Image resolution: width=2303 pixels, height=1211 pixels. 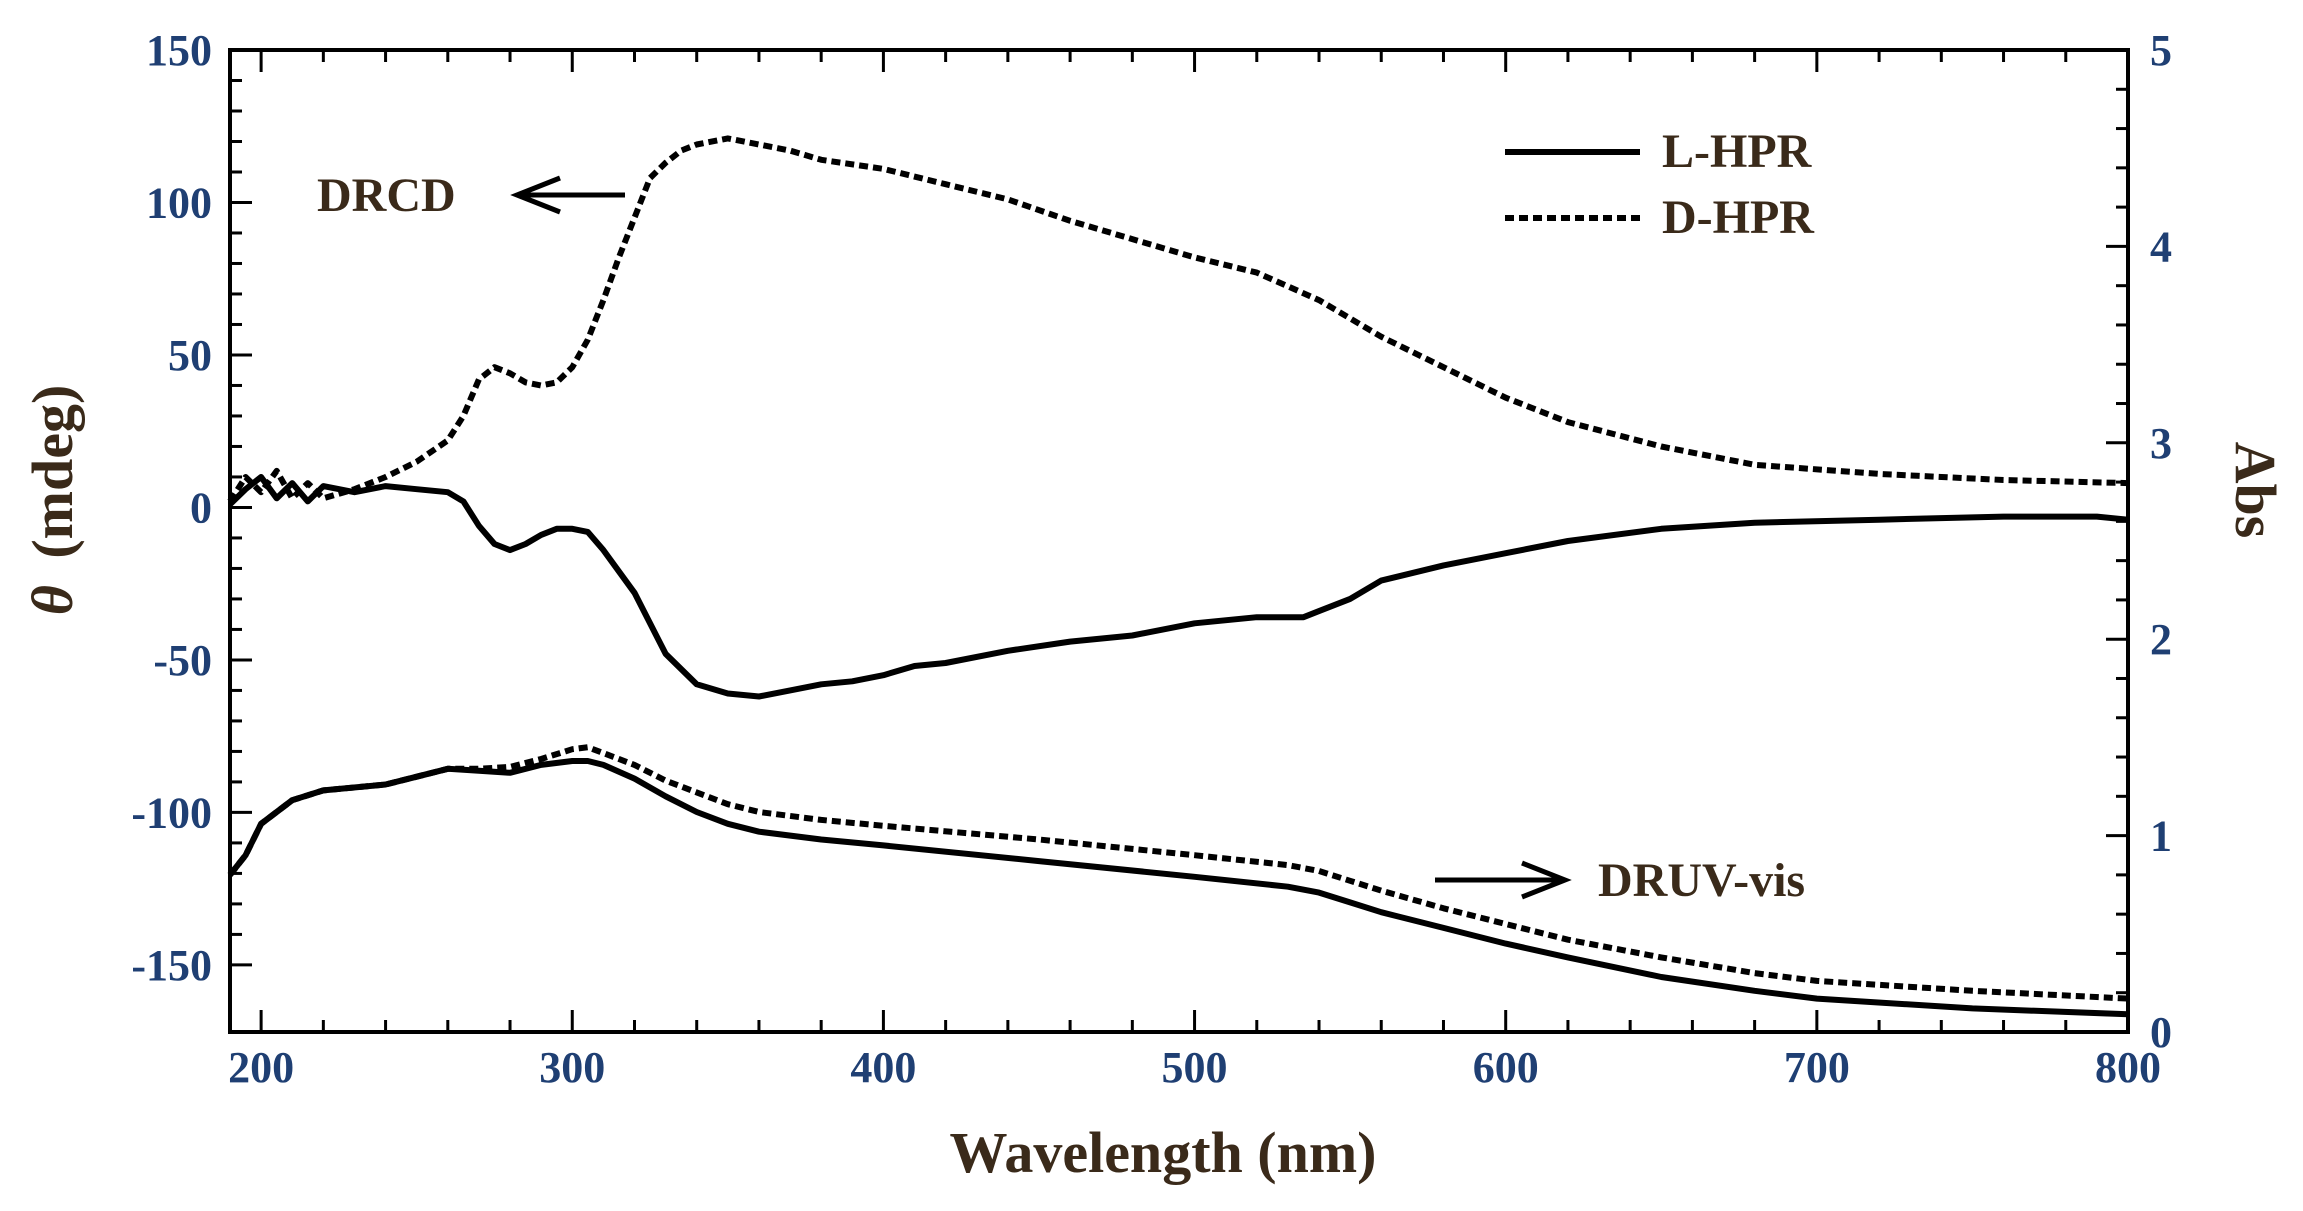 I want to click on annotation-druv-label: DRUV-vis, so click(x=1701, y=880).